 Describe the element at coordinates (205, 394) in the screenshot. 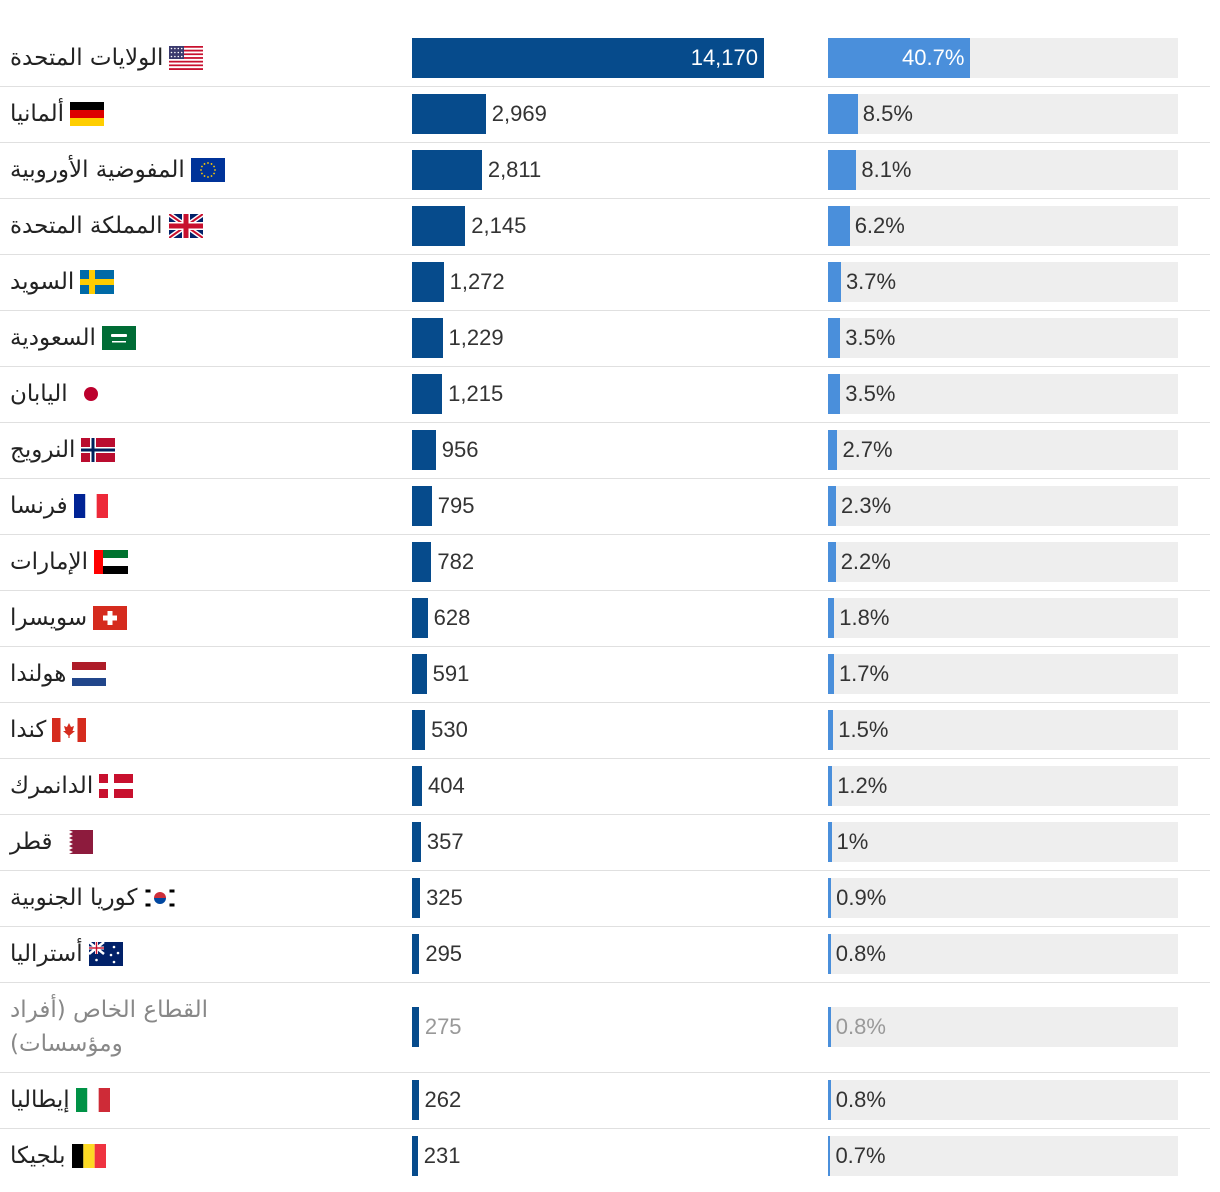

I see `category-label-wrap: اليابان` at that location.